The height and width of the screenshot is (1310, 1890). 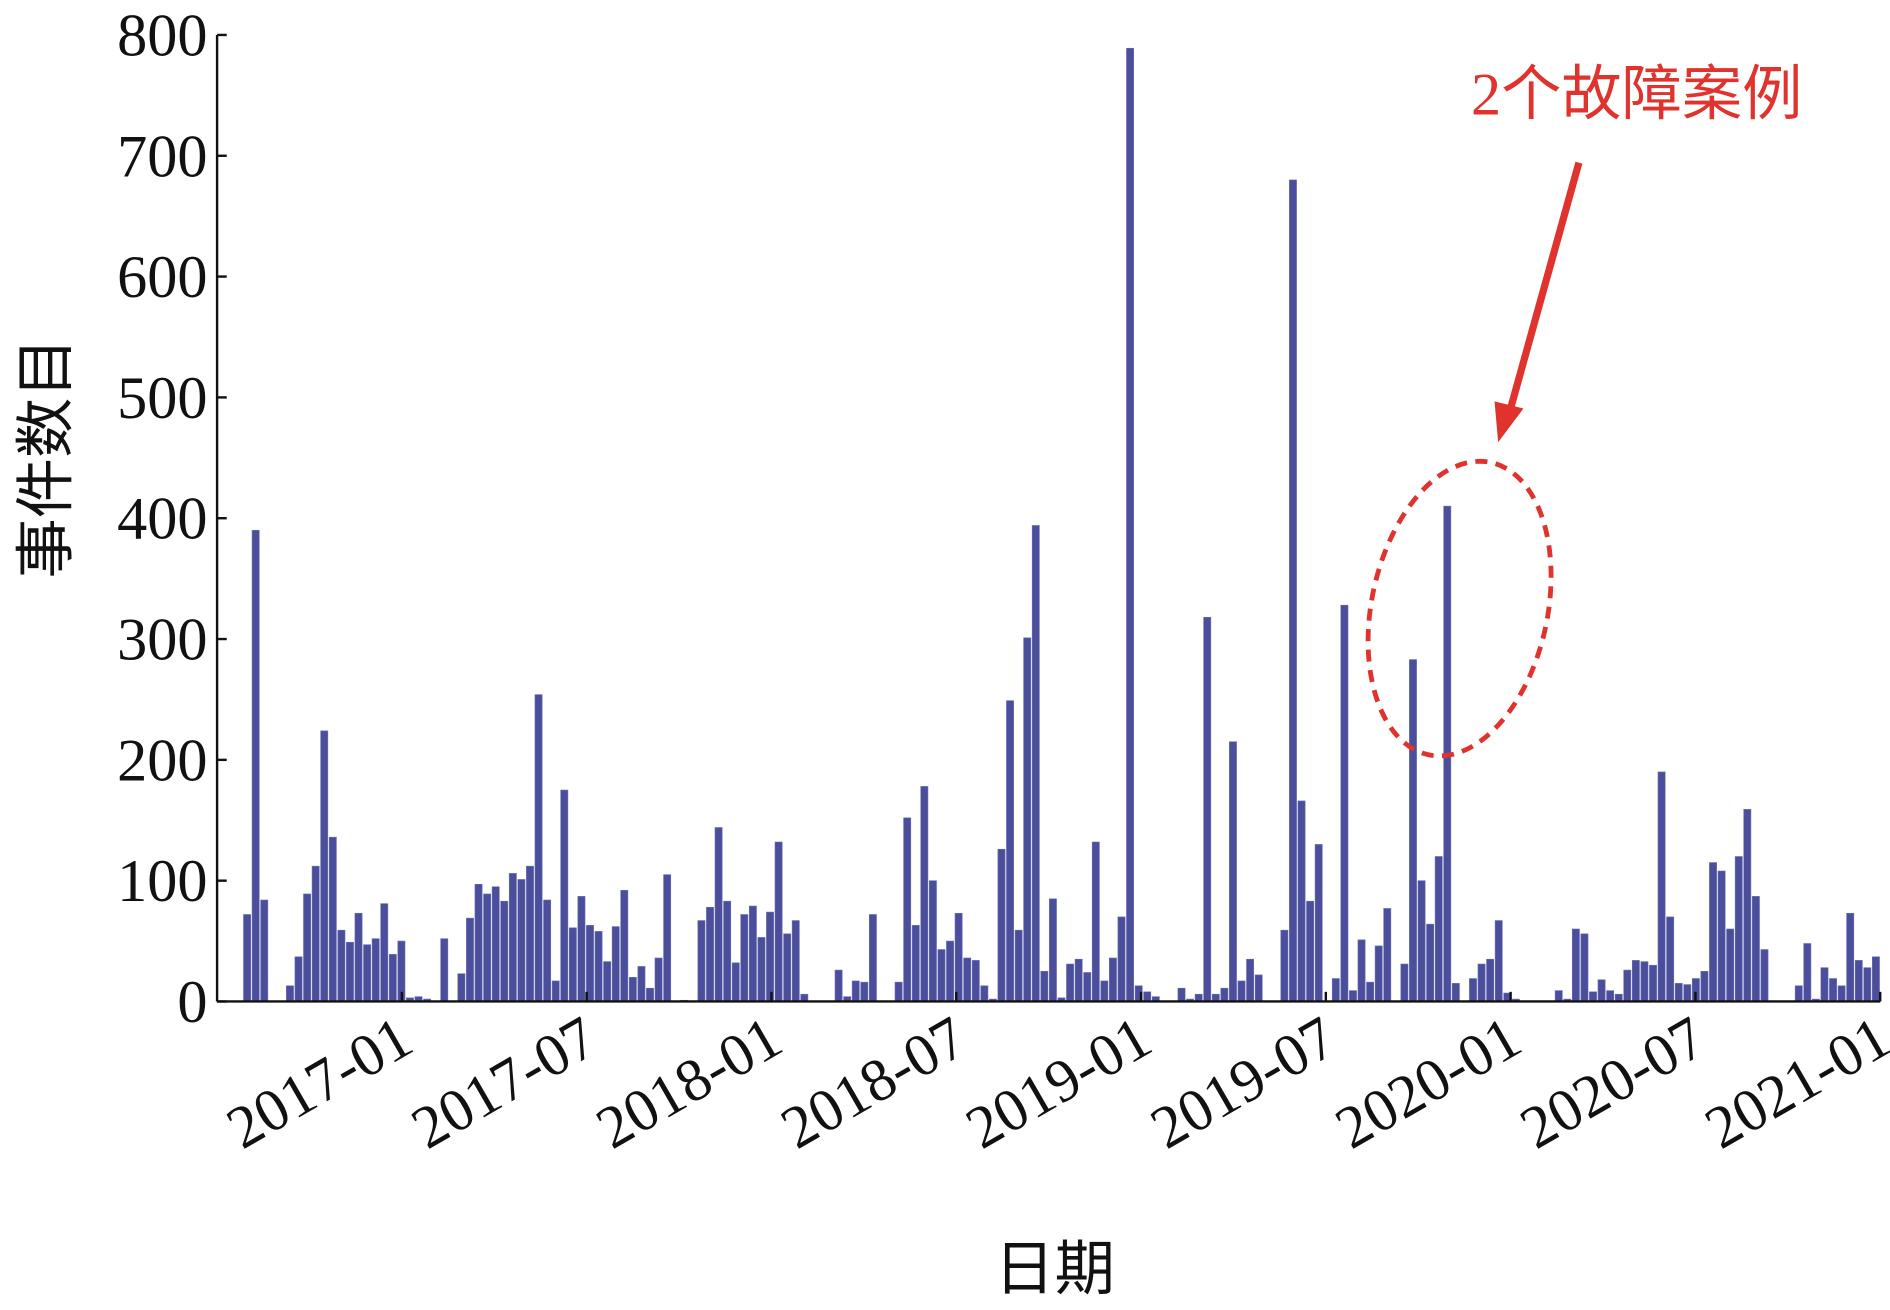 I want to click on annotation-arrow, so click(x=1544, y=286).